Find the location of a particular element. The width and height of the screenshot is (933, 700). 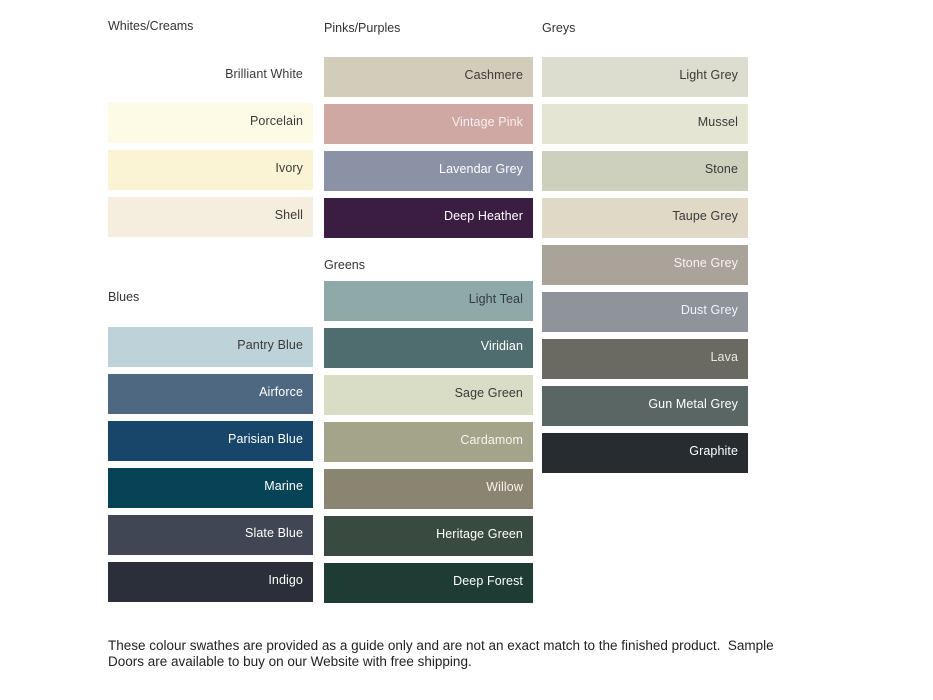

swatch-label: Sage Green is located at coordinates (488, 393).